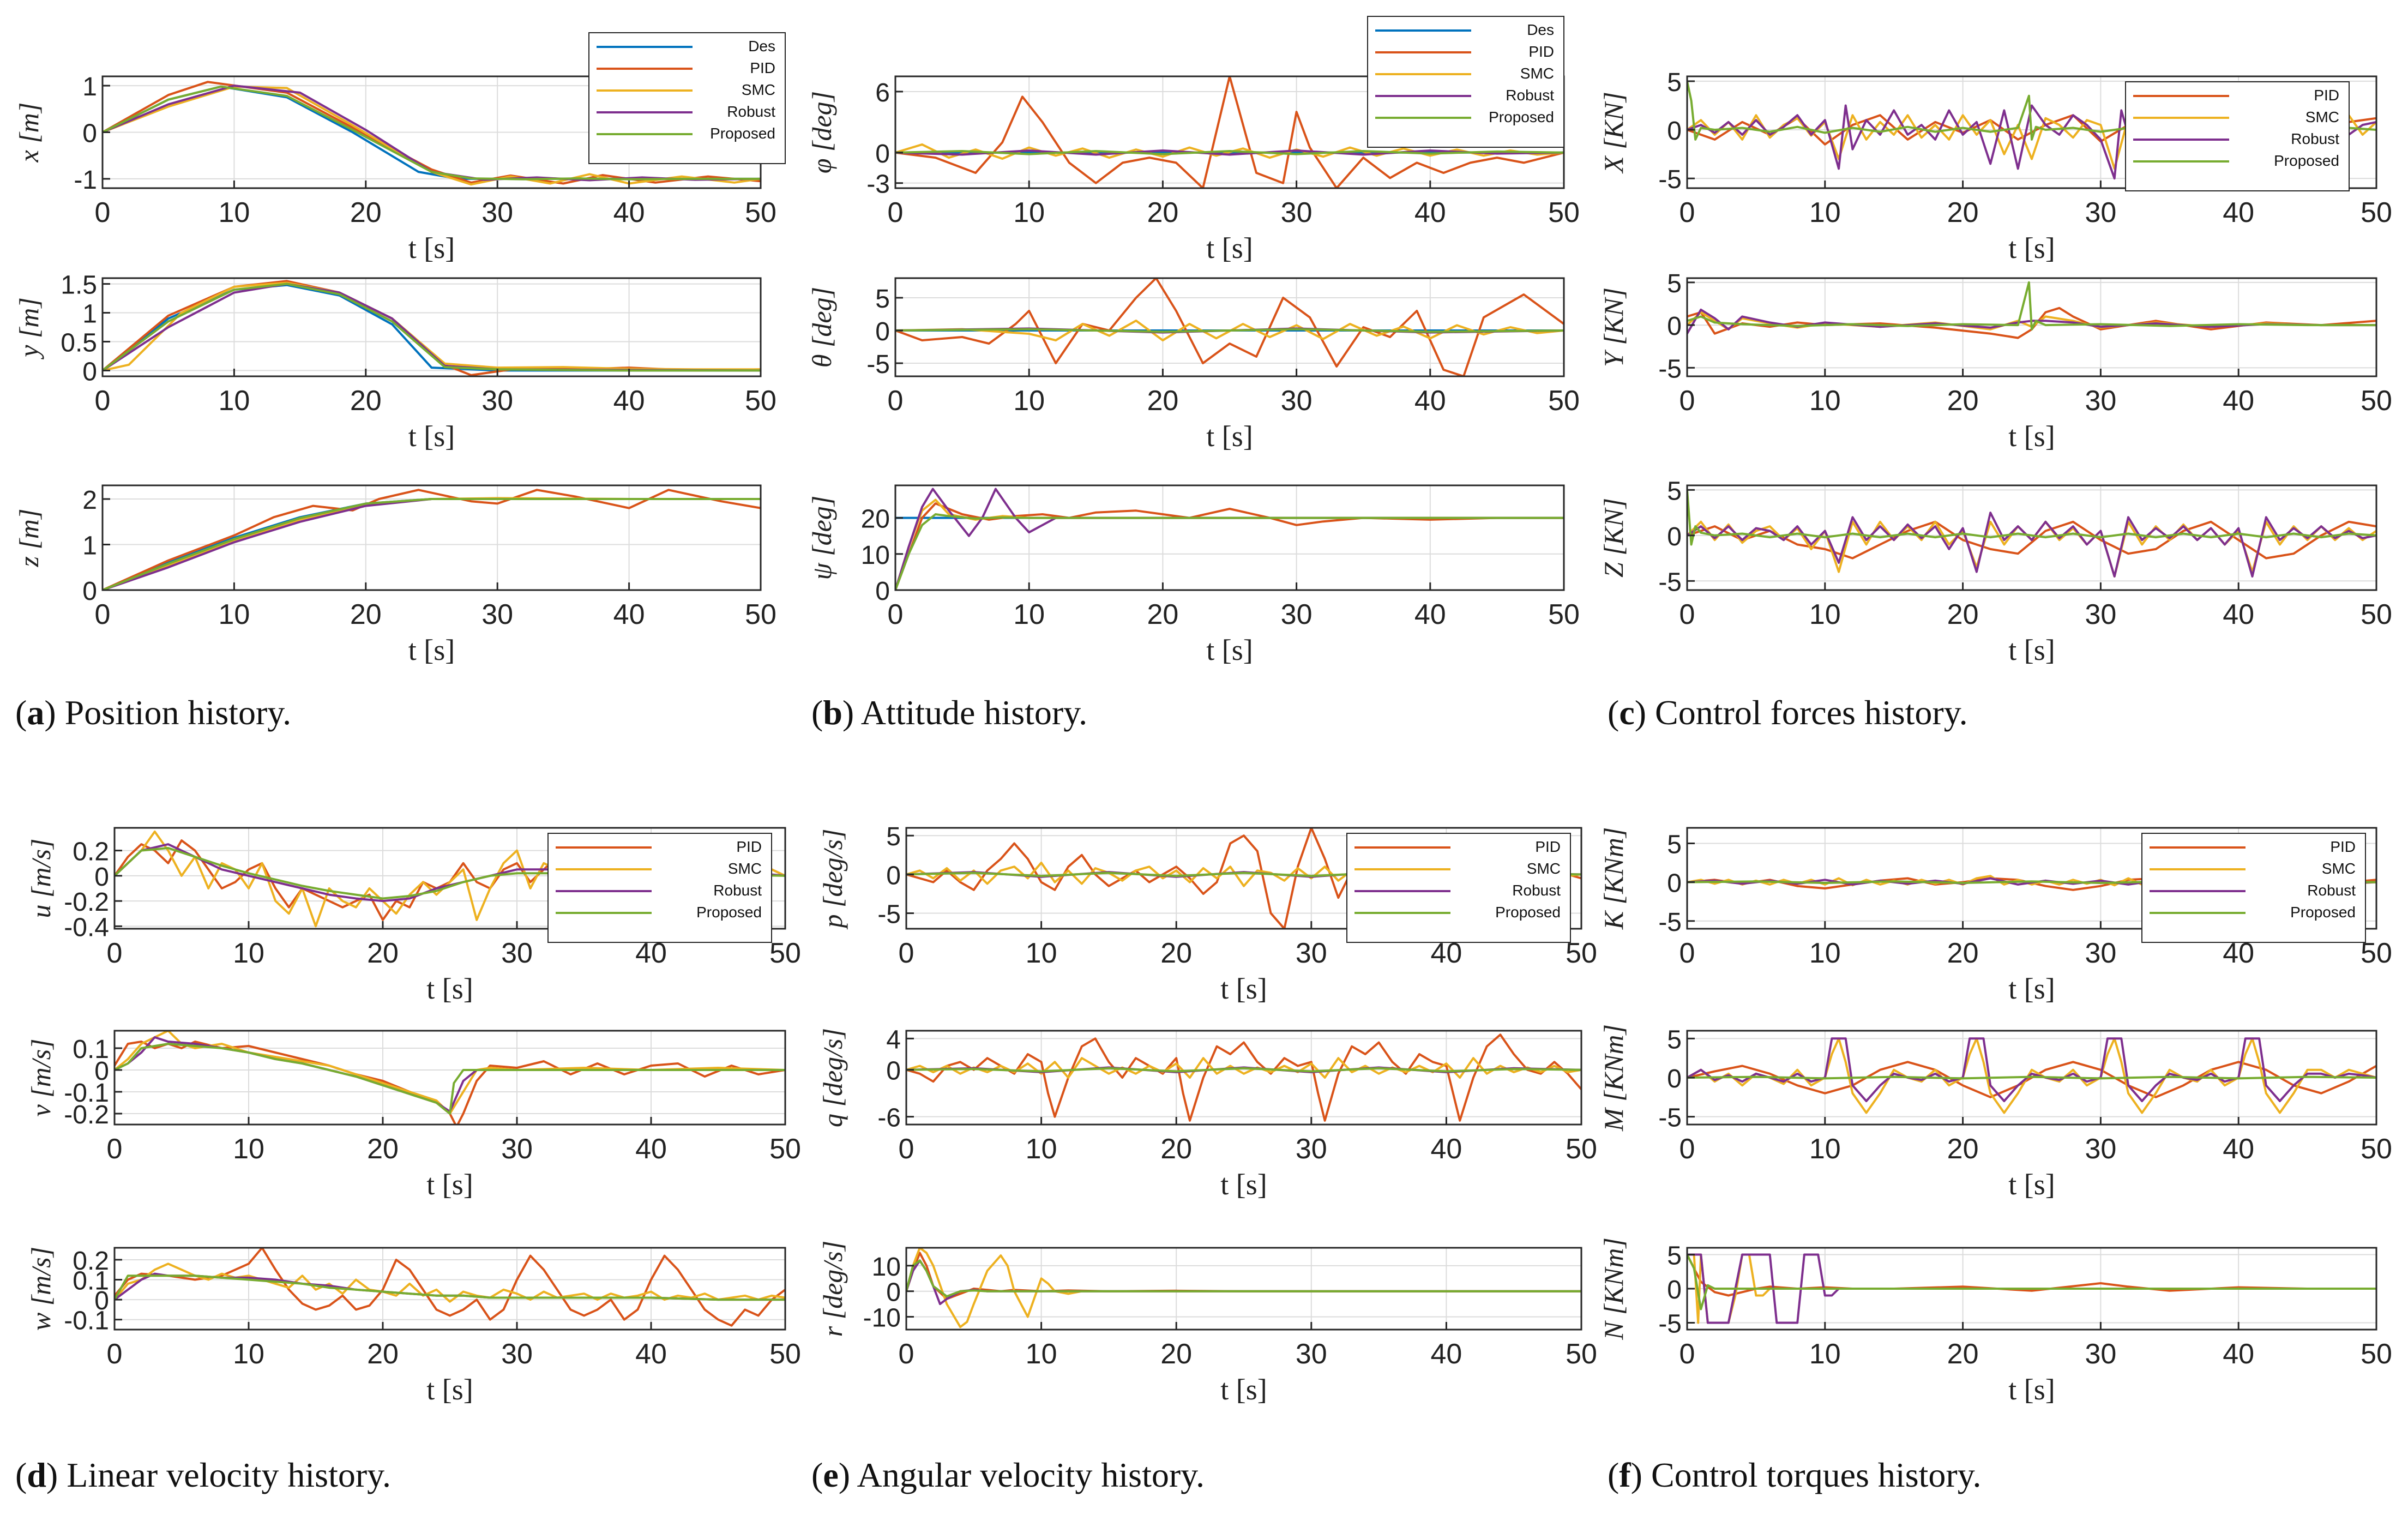 Image resolution: width=2408 pixels, height=1521 pixels. I want to click on legend-label-des: Des, so click(1540, 30).